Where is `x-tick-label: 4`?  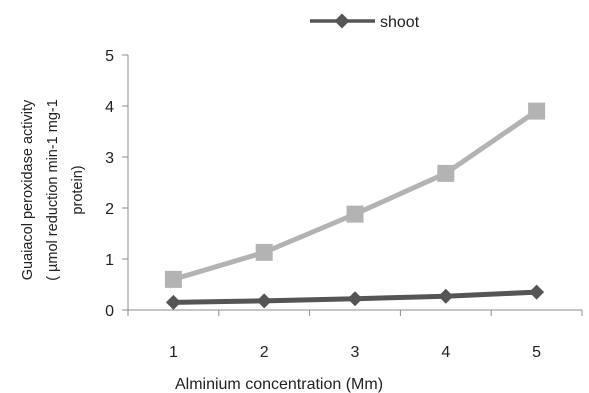 x-tick-label: 4 is located at coordinates (445, 352).